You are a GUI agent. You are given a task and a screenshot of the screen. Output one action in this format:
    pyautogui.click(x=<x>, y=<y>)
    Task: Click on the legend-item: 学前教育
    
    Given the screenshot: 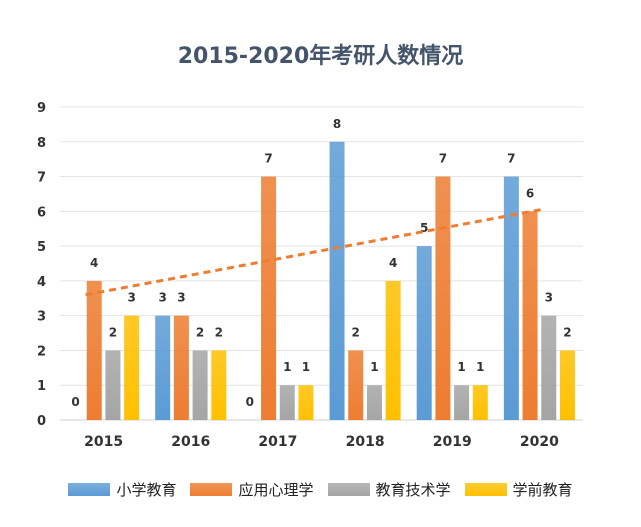 What is the action you would take?
    pyautogui.click(x=518, y=489)
    